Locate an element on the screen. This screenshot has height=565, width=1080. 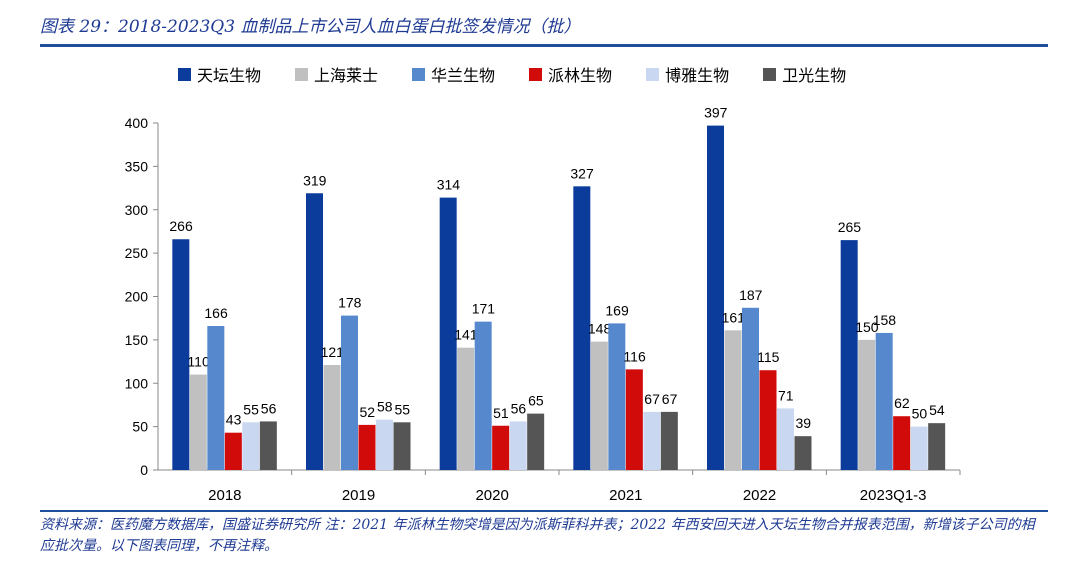
data-label: 158 is located at coordinates (885, 320).